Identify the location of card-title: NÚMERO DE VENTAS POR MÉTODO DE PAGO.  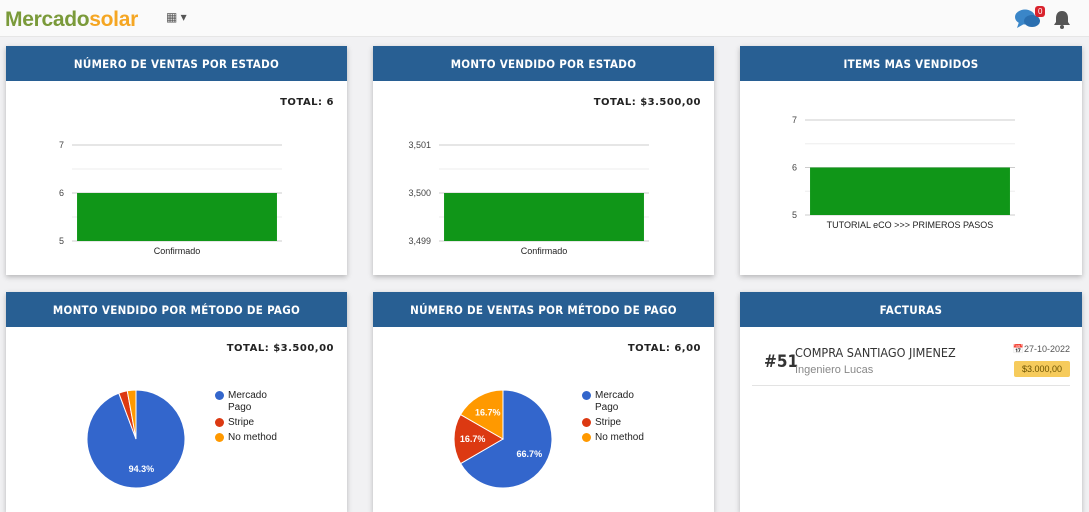
(543, 309).